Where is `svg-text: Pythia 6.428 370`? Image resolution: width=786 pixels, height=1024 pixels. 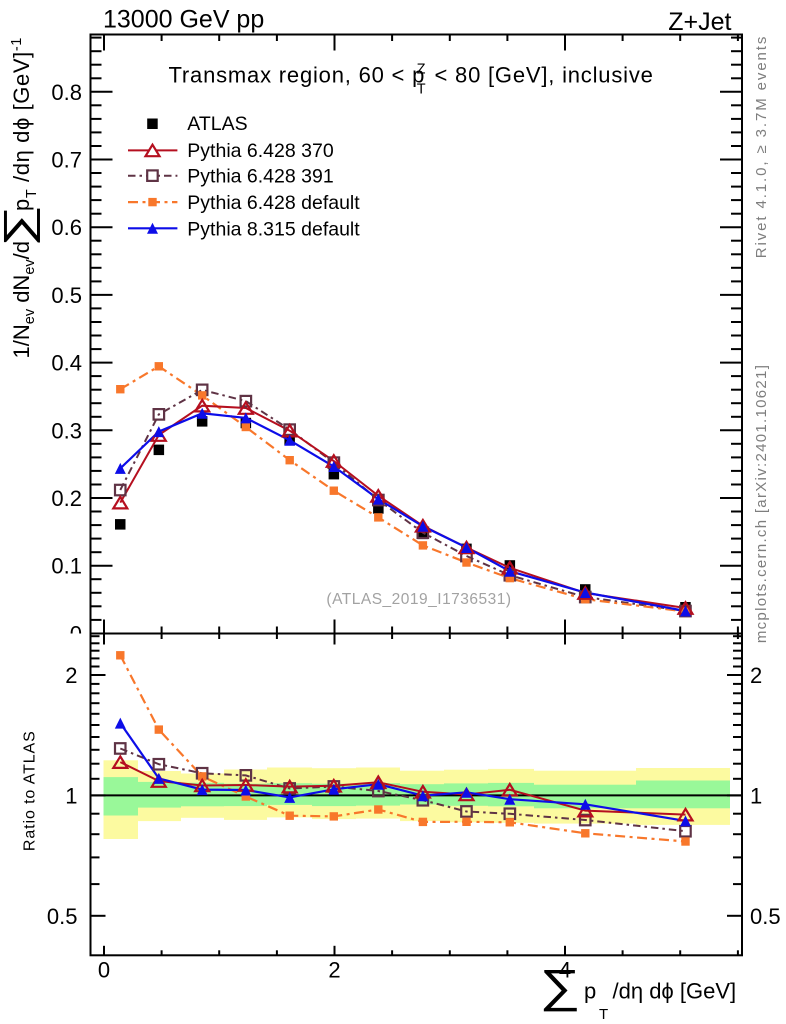
svg-text: Pythia 6.428 370 is located at coordinates (260, 151).